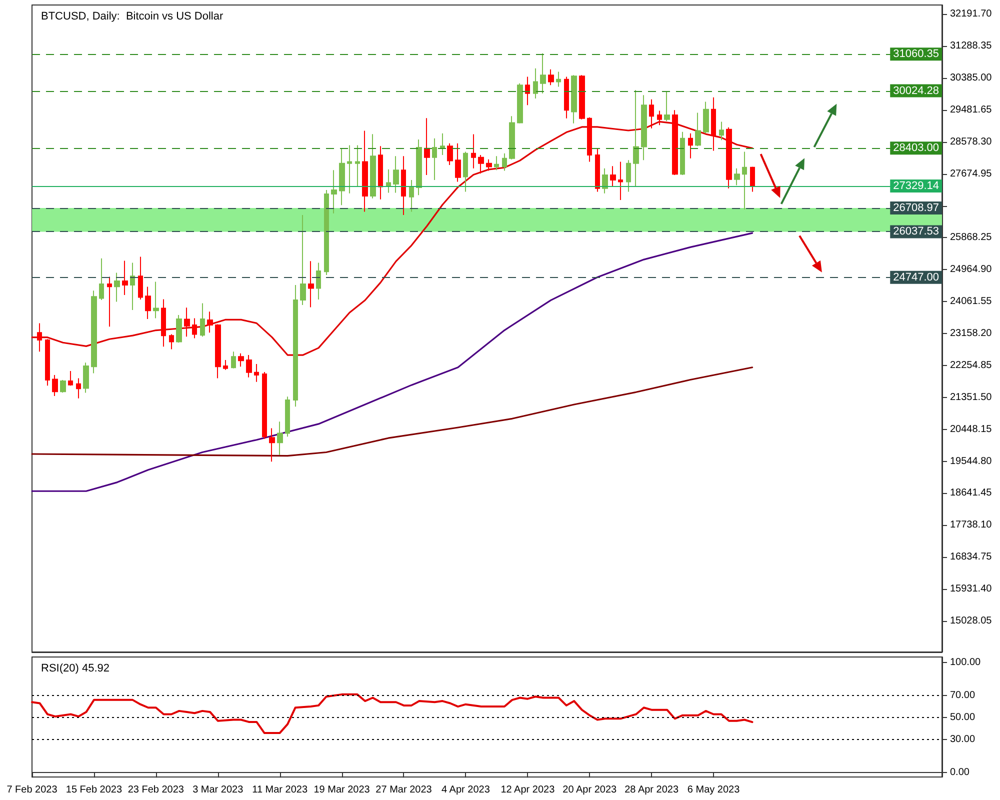  What do you see at coordinates (971, 525) in the screenshot?
I see `y-tick-label: 17738.10` at bounding box center [971, 525].